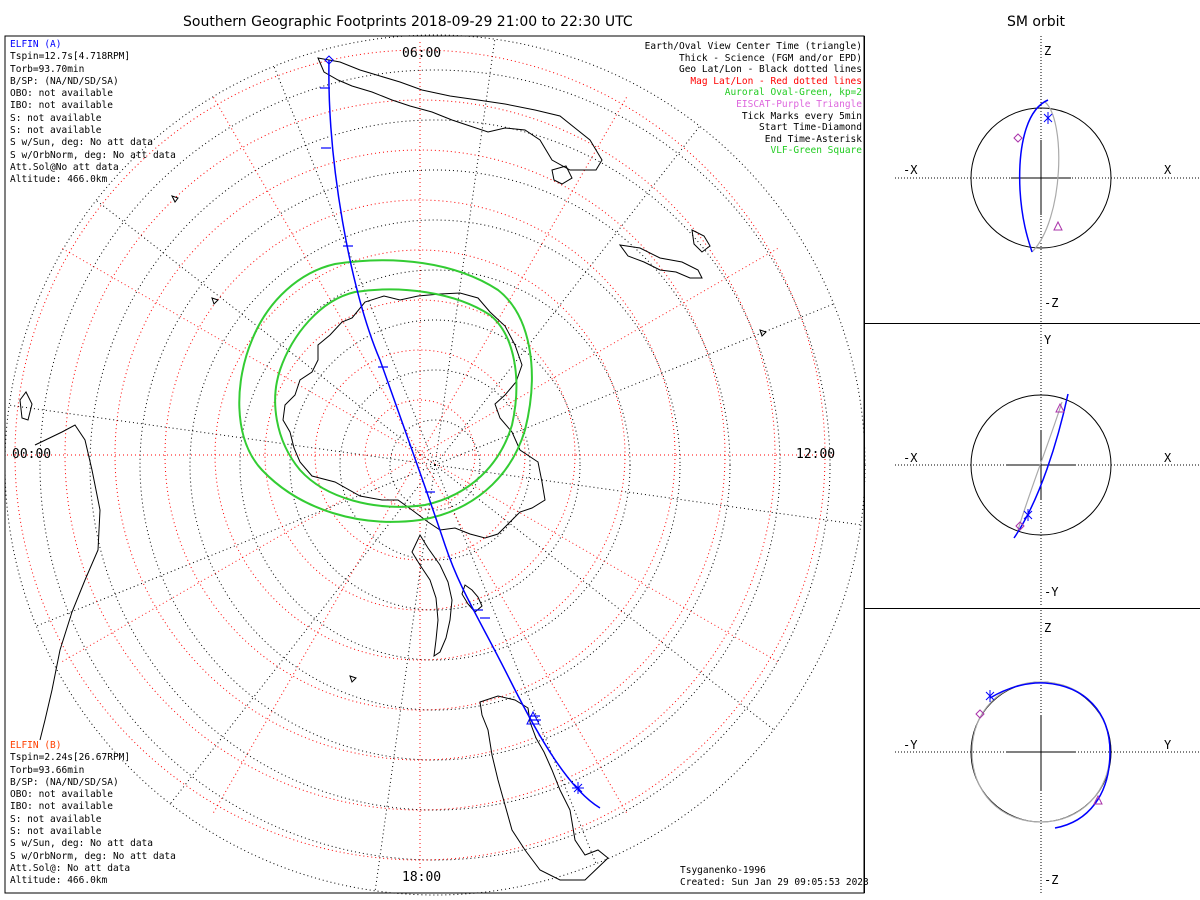 Image resolution: width=1200 pixels, height=900 pixels. Describe the element at coordinates (774, 882) in the screenshot. I see `footer-created: Created: Sun Jan 29 09:05:53 2023` at that location.